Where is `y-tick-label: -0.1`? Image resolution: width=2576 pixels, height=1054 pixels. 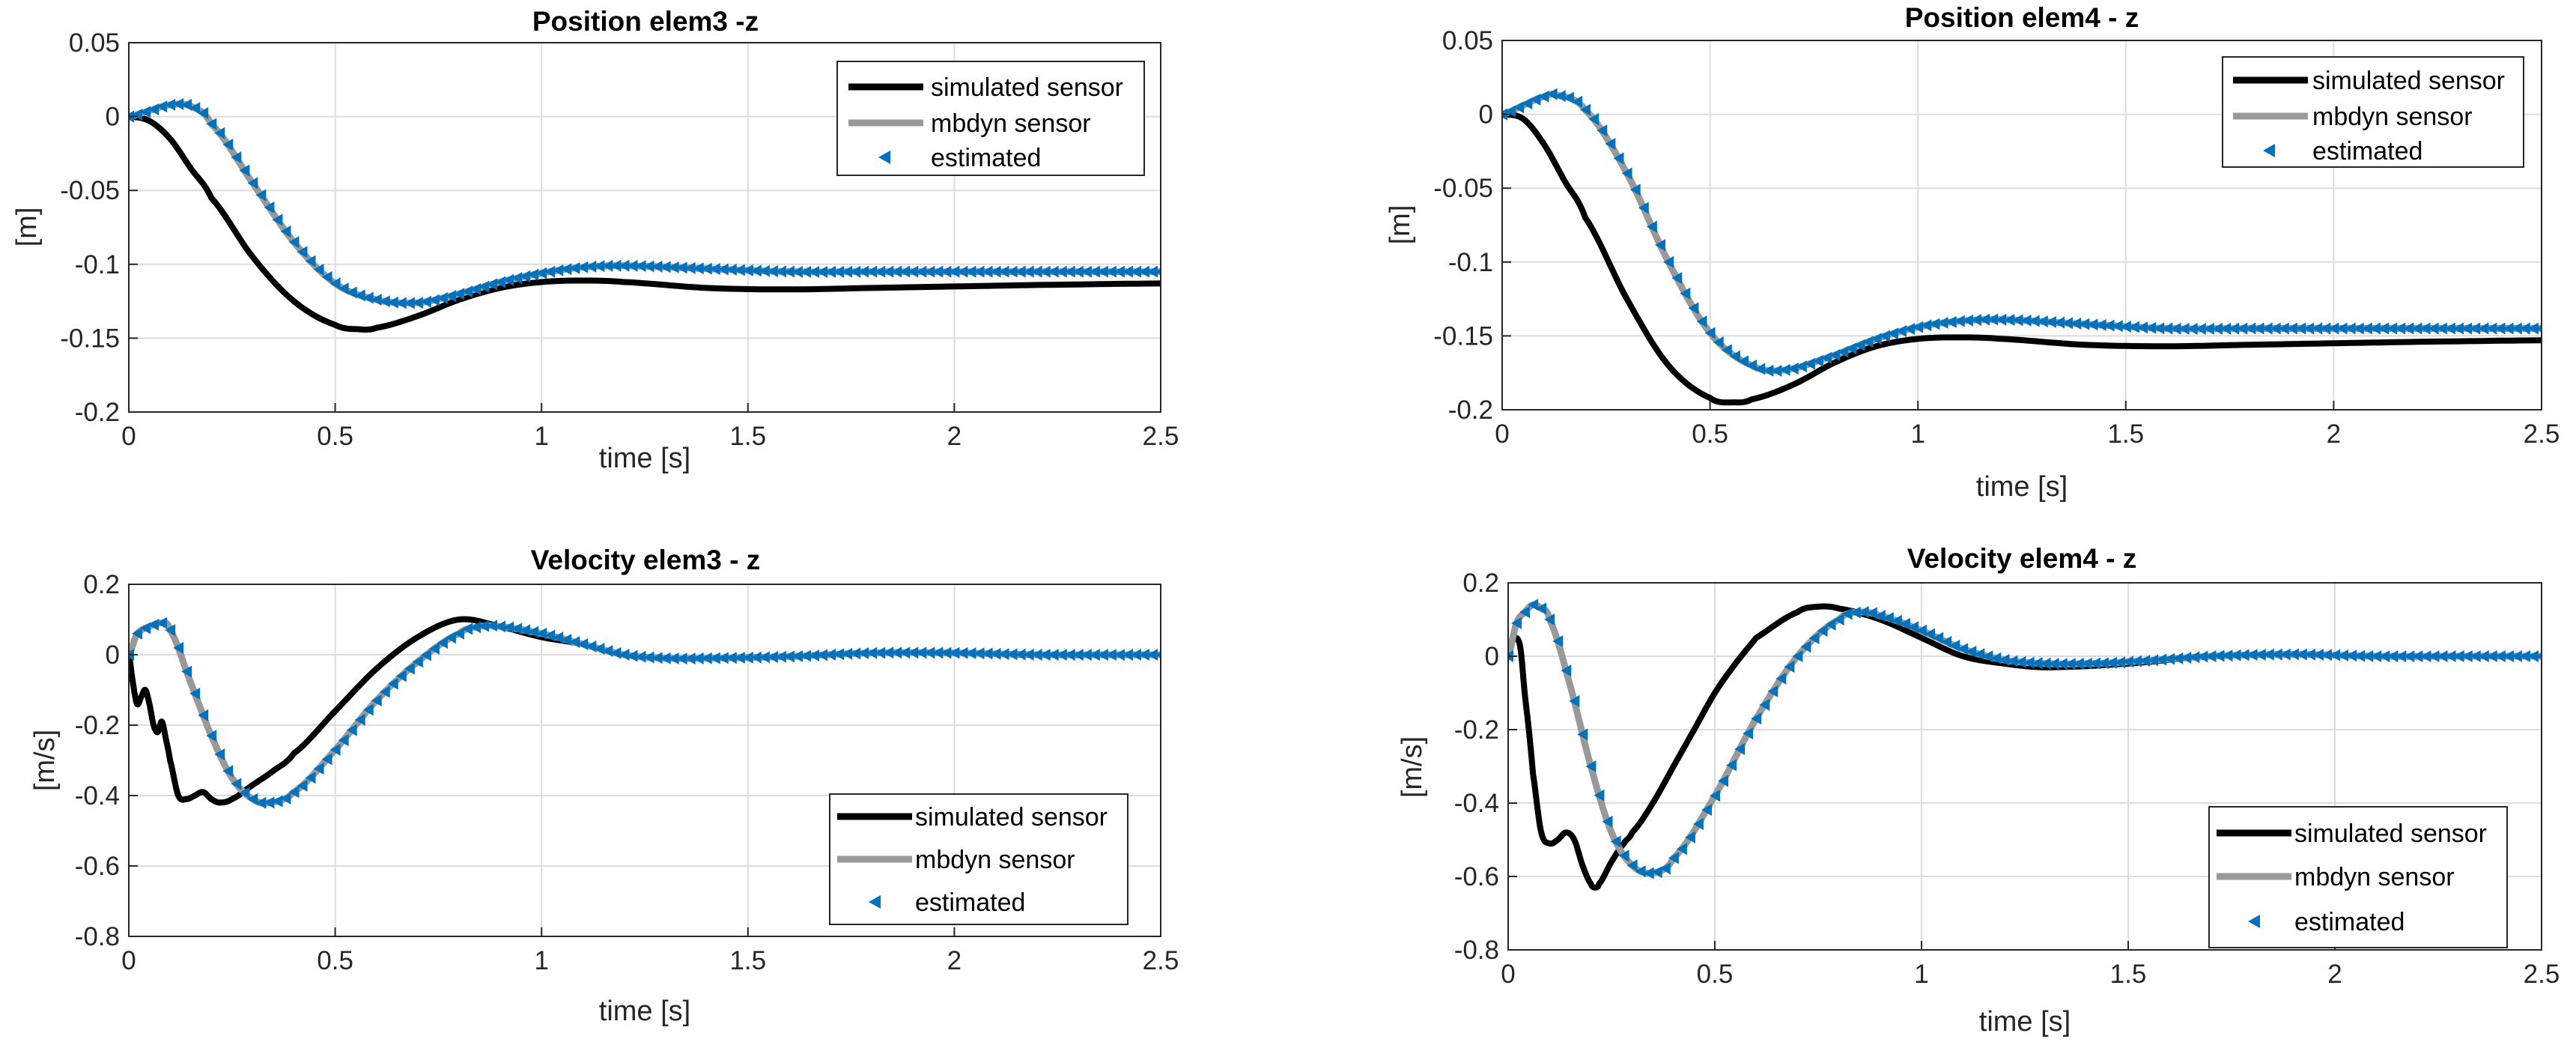
y-tick-label: -0.1 is located at coordinates (1470, 262).